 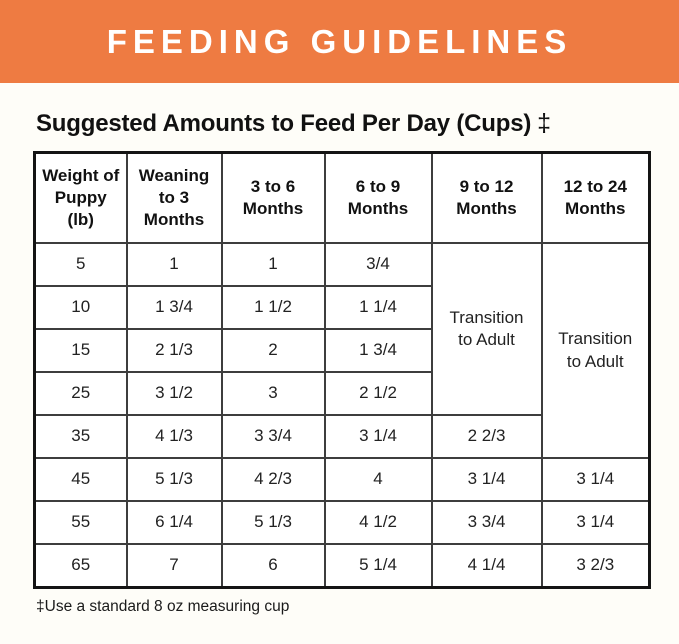 What do you see at coordinates (80, 436) in the screenshot?
I see `weight-cell: 35` at bounding box center [80, 436].